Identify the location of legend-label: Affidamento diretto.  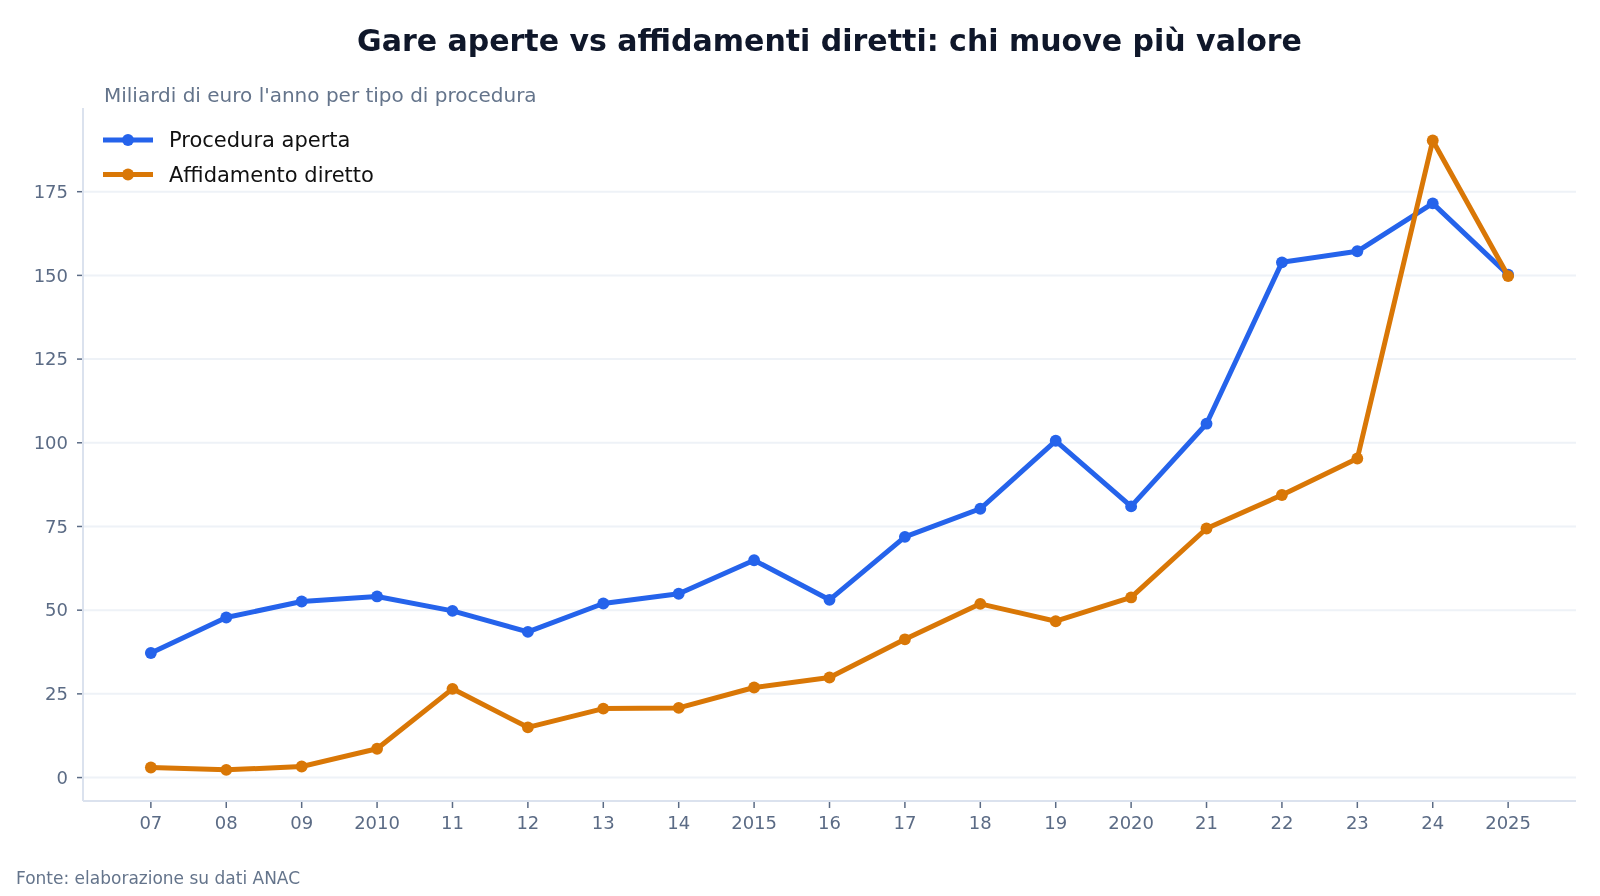
(271, 174).